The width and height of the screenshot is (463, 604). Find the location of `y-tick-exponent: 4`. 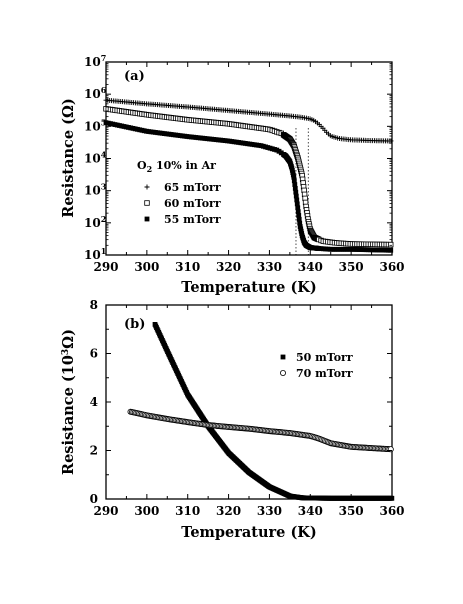

y-tick-exponent: 4 is located at coordinates (104, 155).